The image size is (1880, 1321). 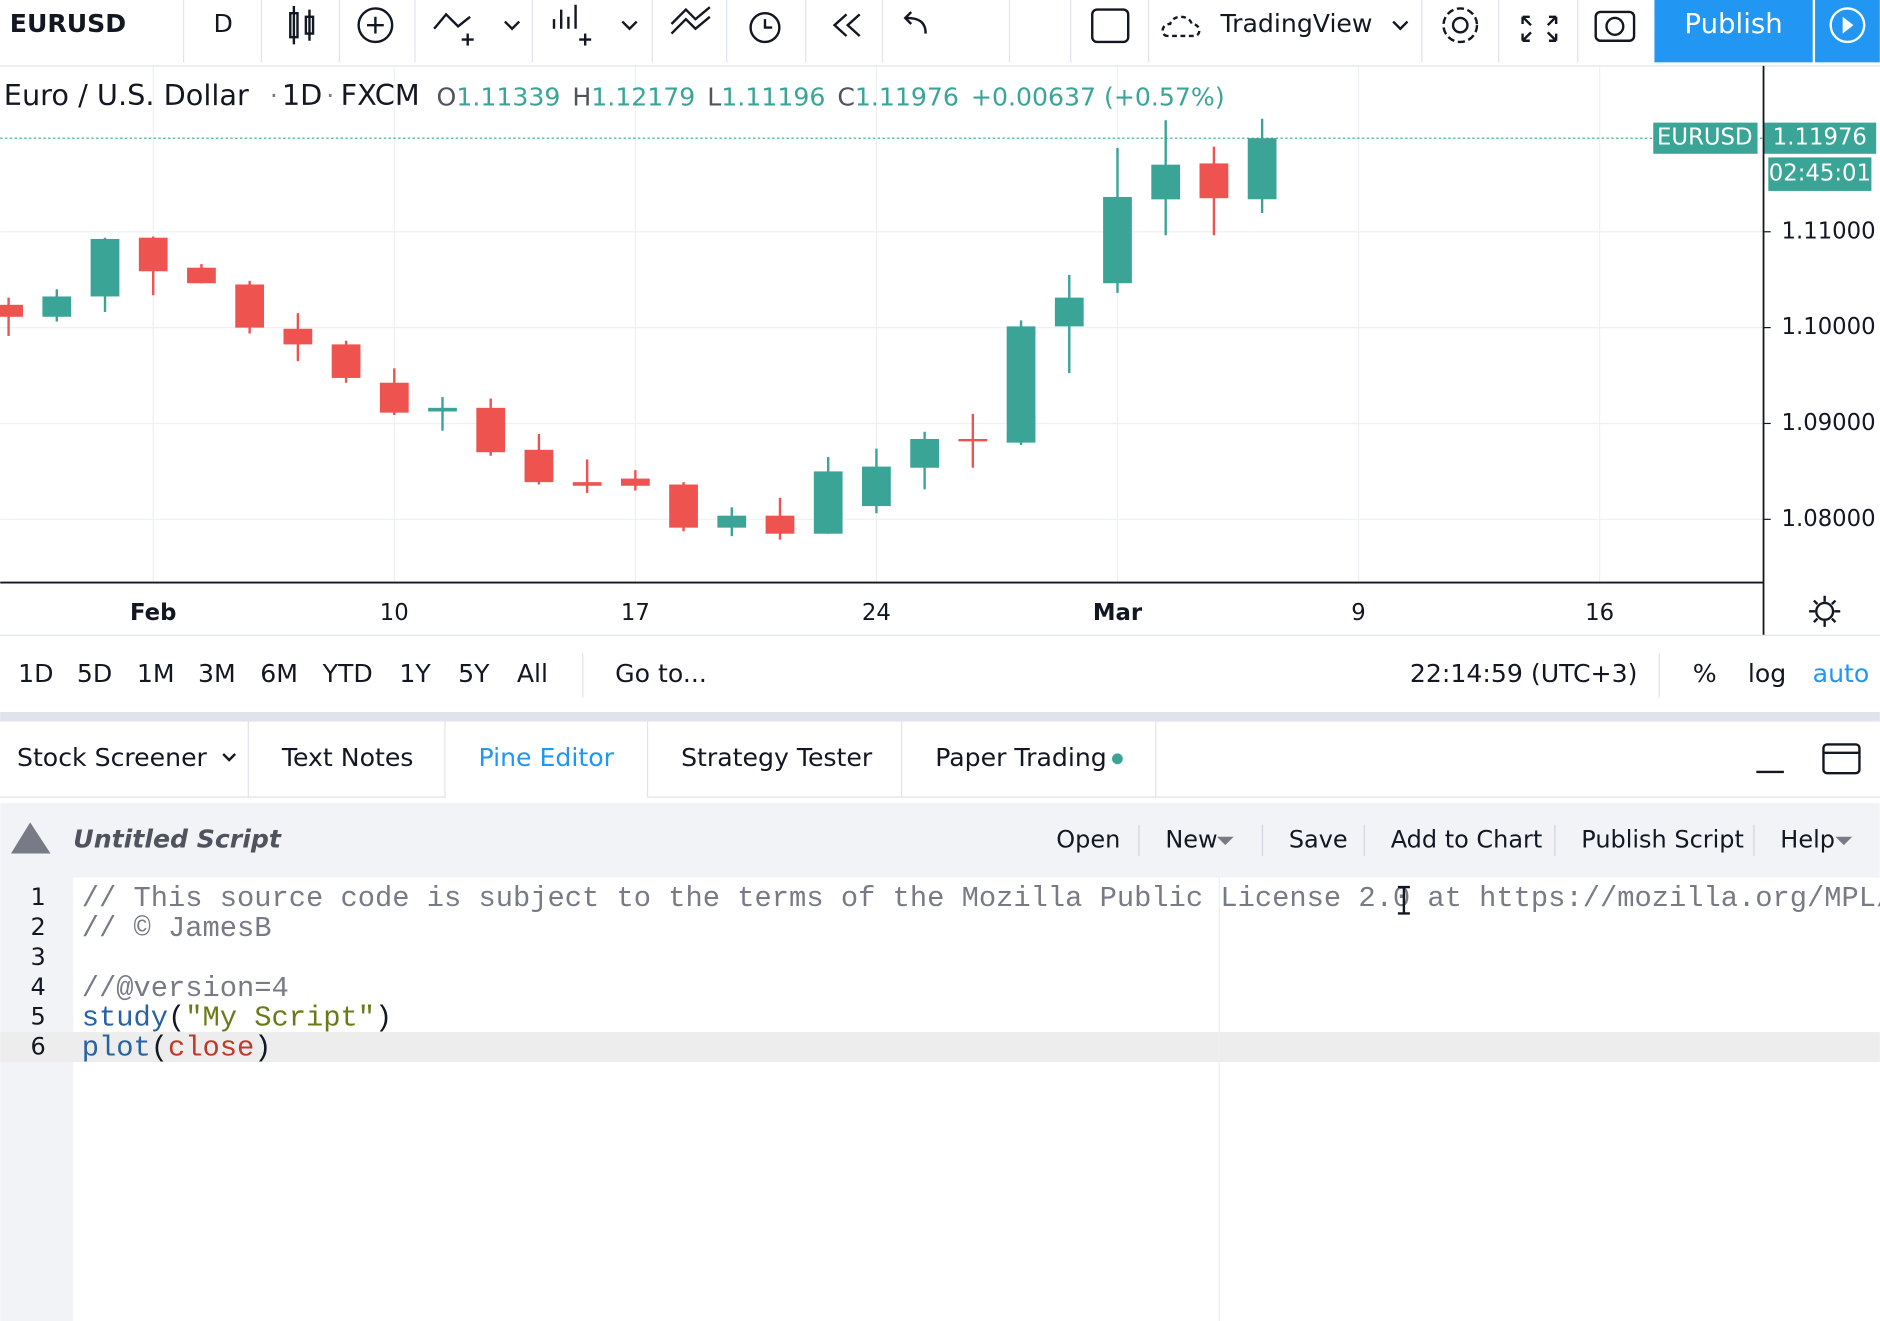 I want to click on code-line: //@version=4, so click(x=185, y=987).